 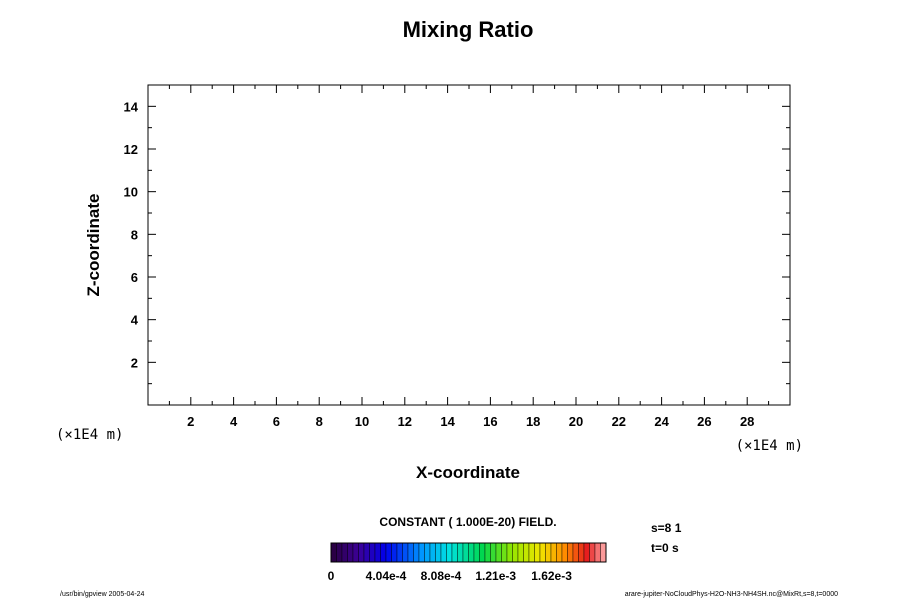 What do you see at coordinates (769, 446) in the screenshot?
I see `x-unit-label: (×1E4 m)` at bounding box center [769, 446].